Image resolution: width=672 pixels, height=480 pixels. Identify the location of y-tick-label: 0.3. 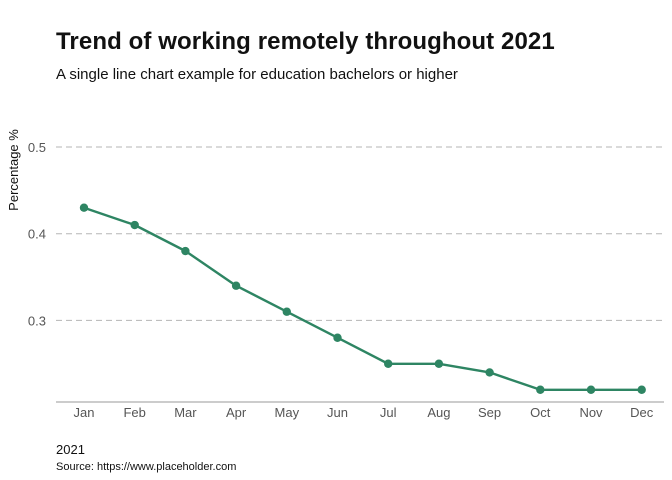
(37, 320).